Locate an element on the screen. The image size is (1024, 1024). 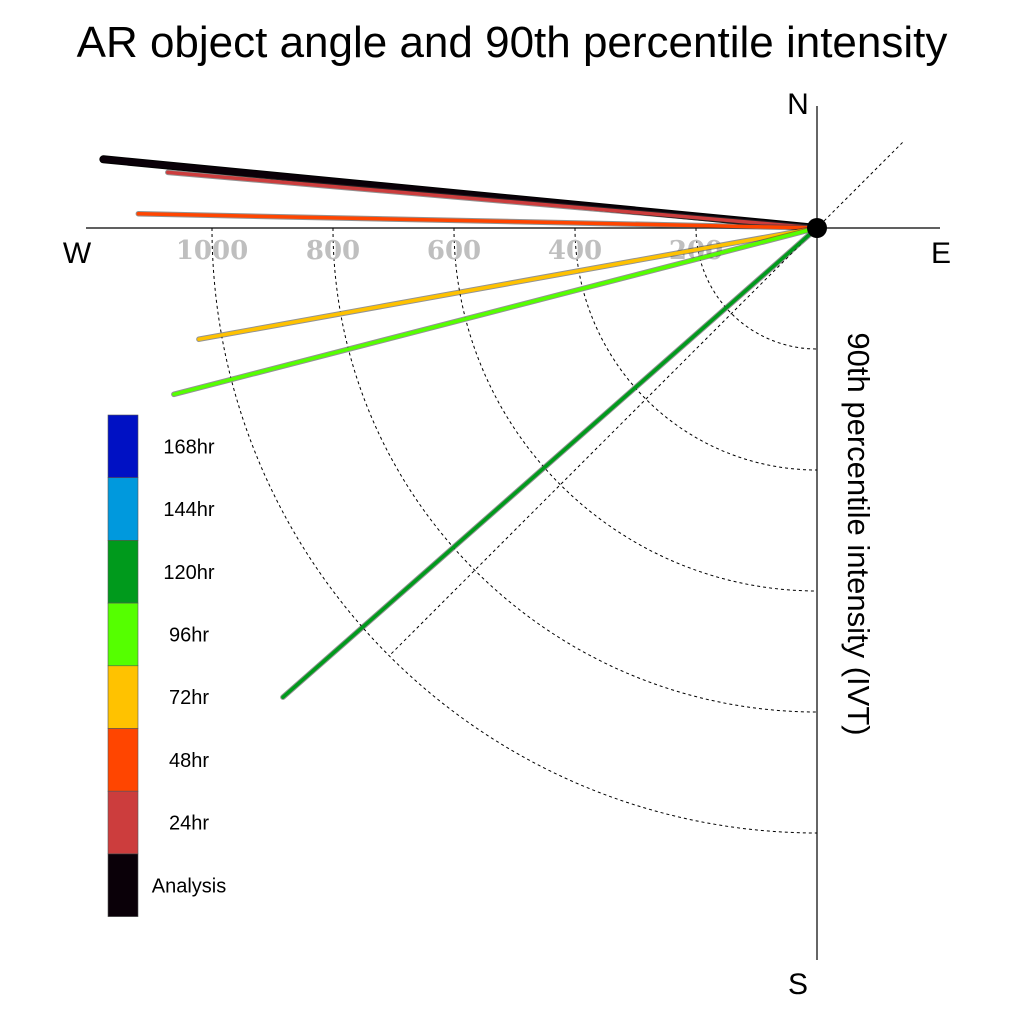
legend-label: 48hr is located at coordinates (189, 761).